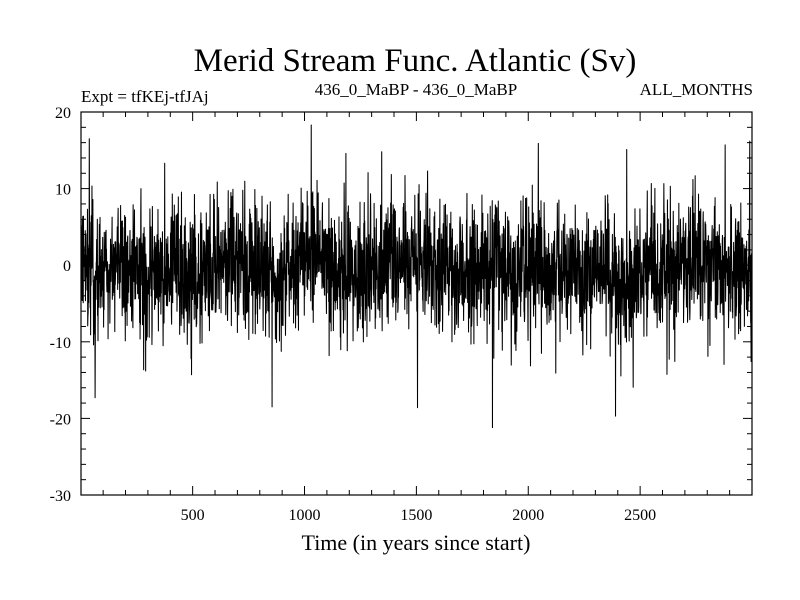  I want to click on x-tick-label: 500, so click(193, 515).